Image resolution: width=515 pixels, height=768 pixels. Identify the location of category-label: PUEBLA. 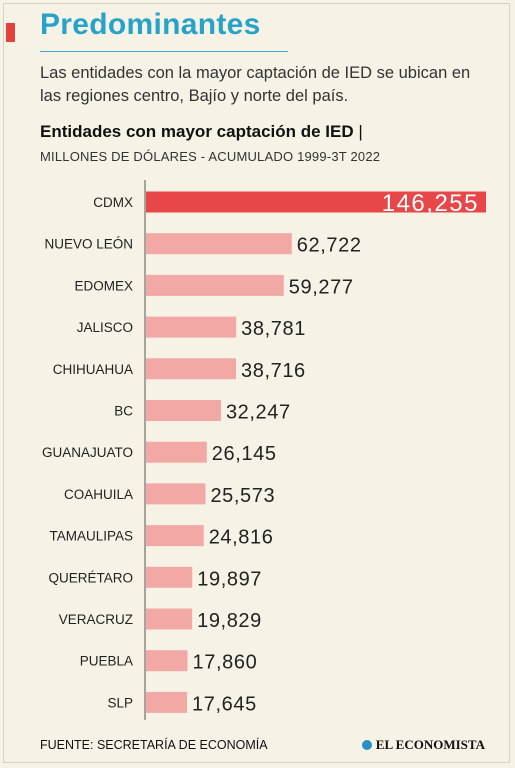
(106, 661).